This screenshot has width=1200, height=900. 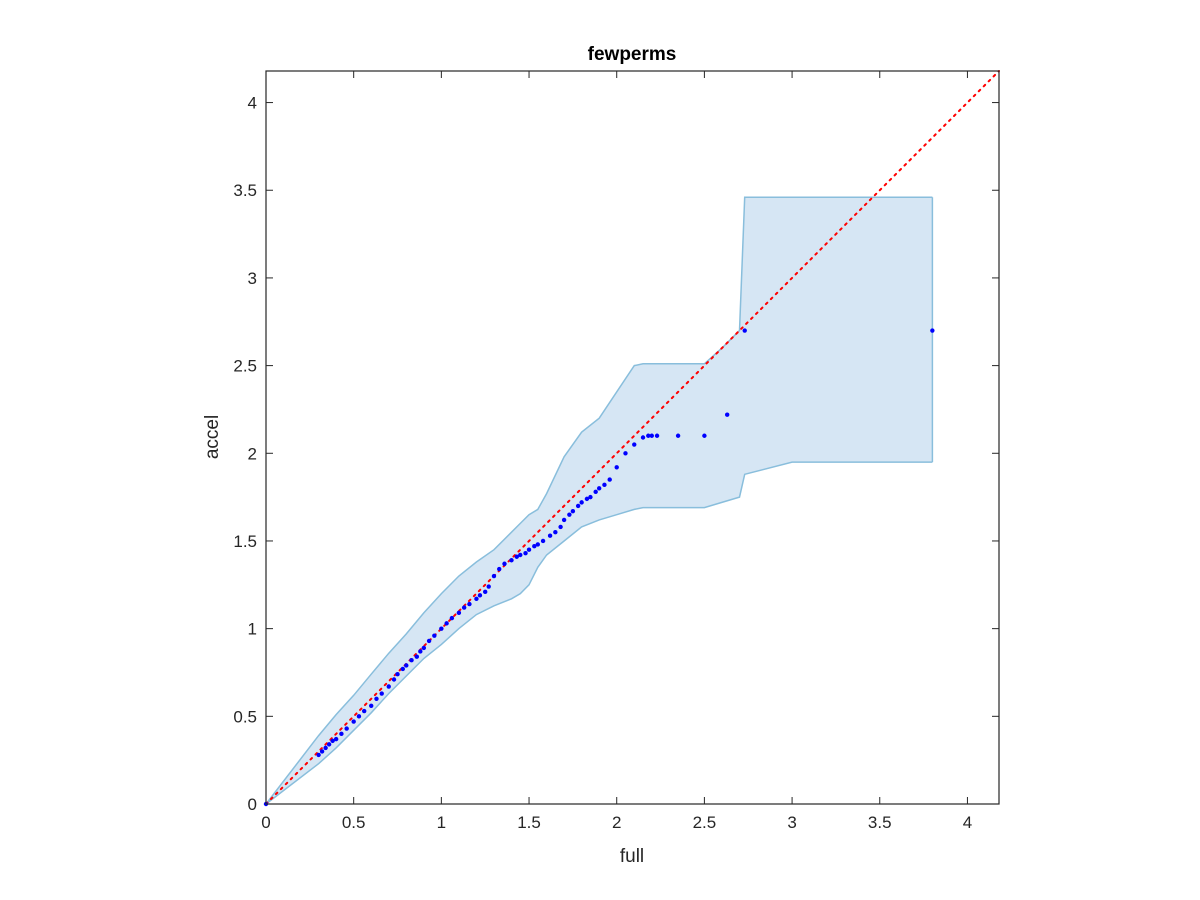 I want to click on x-tick-label: 3.5, so click(x=880, y=822).